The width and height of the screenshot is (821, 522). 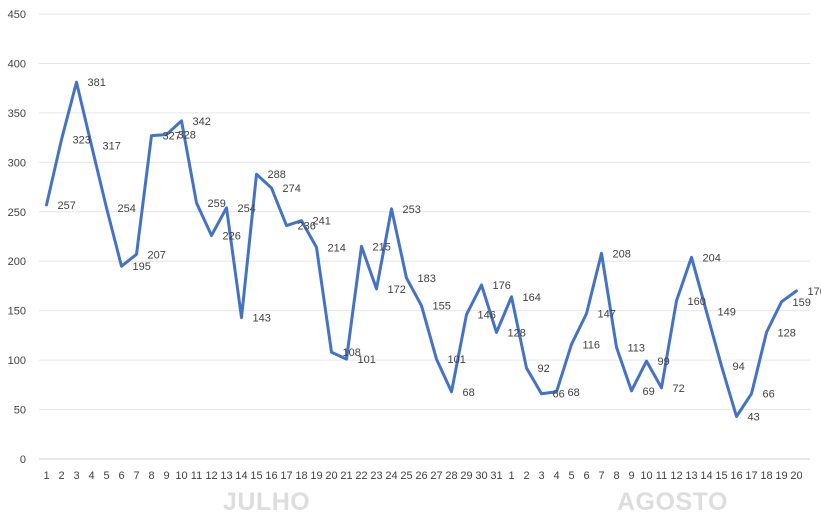 What do you see at coordinates (592, 345) in the screenshot?
I see `data-label: 116` at bounding box center [592, 345].